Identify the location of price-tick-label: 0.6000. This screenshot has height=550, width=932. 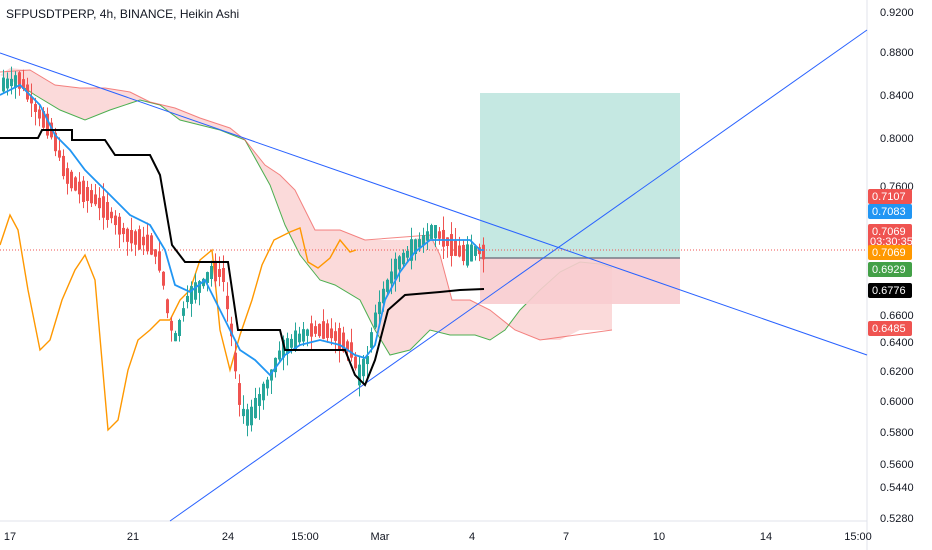
(897, 402).